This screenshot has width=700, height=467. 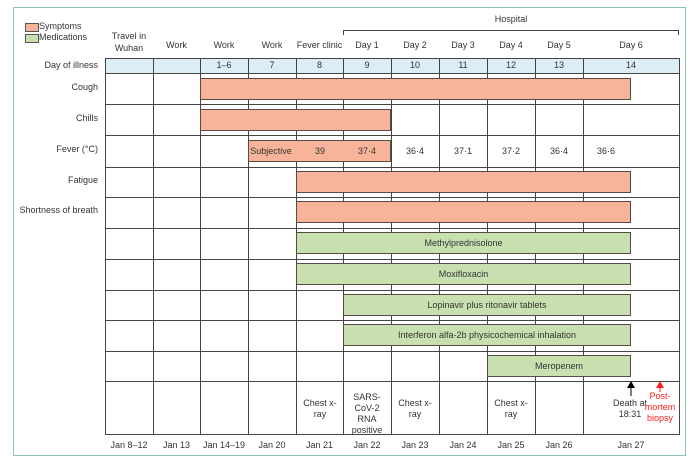 I want to click on death-arrow-icon, so click(x=631, y=388).